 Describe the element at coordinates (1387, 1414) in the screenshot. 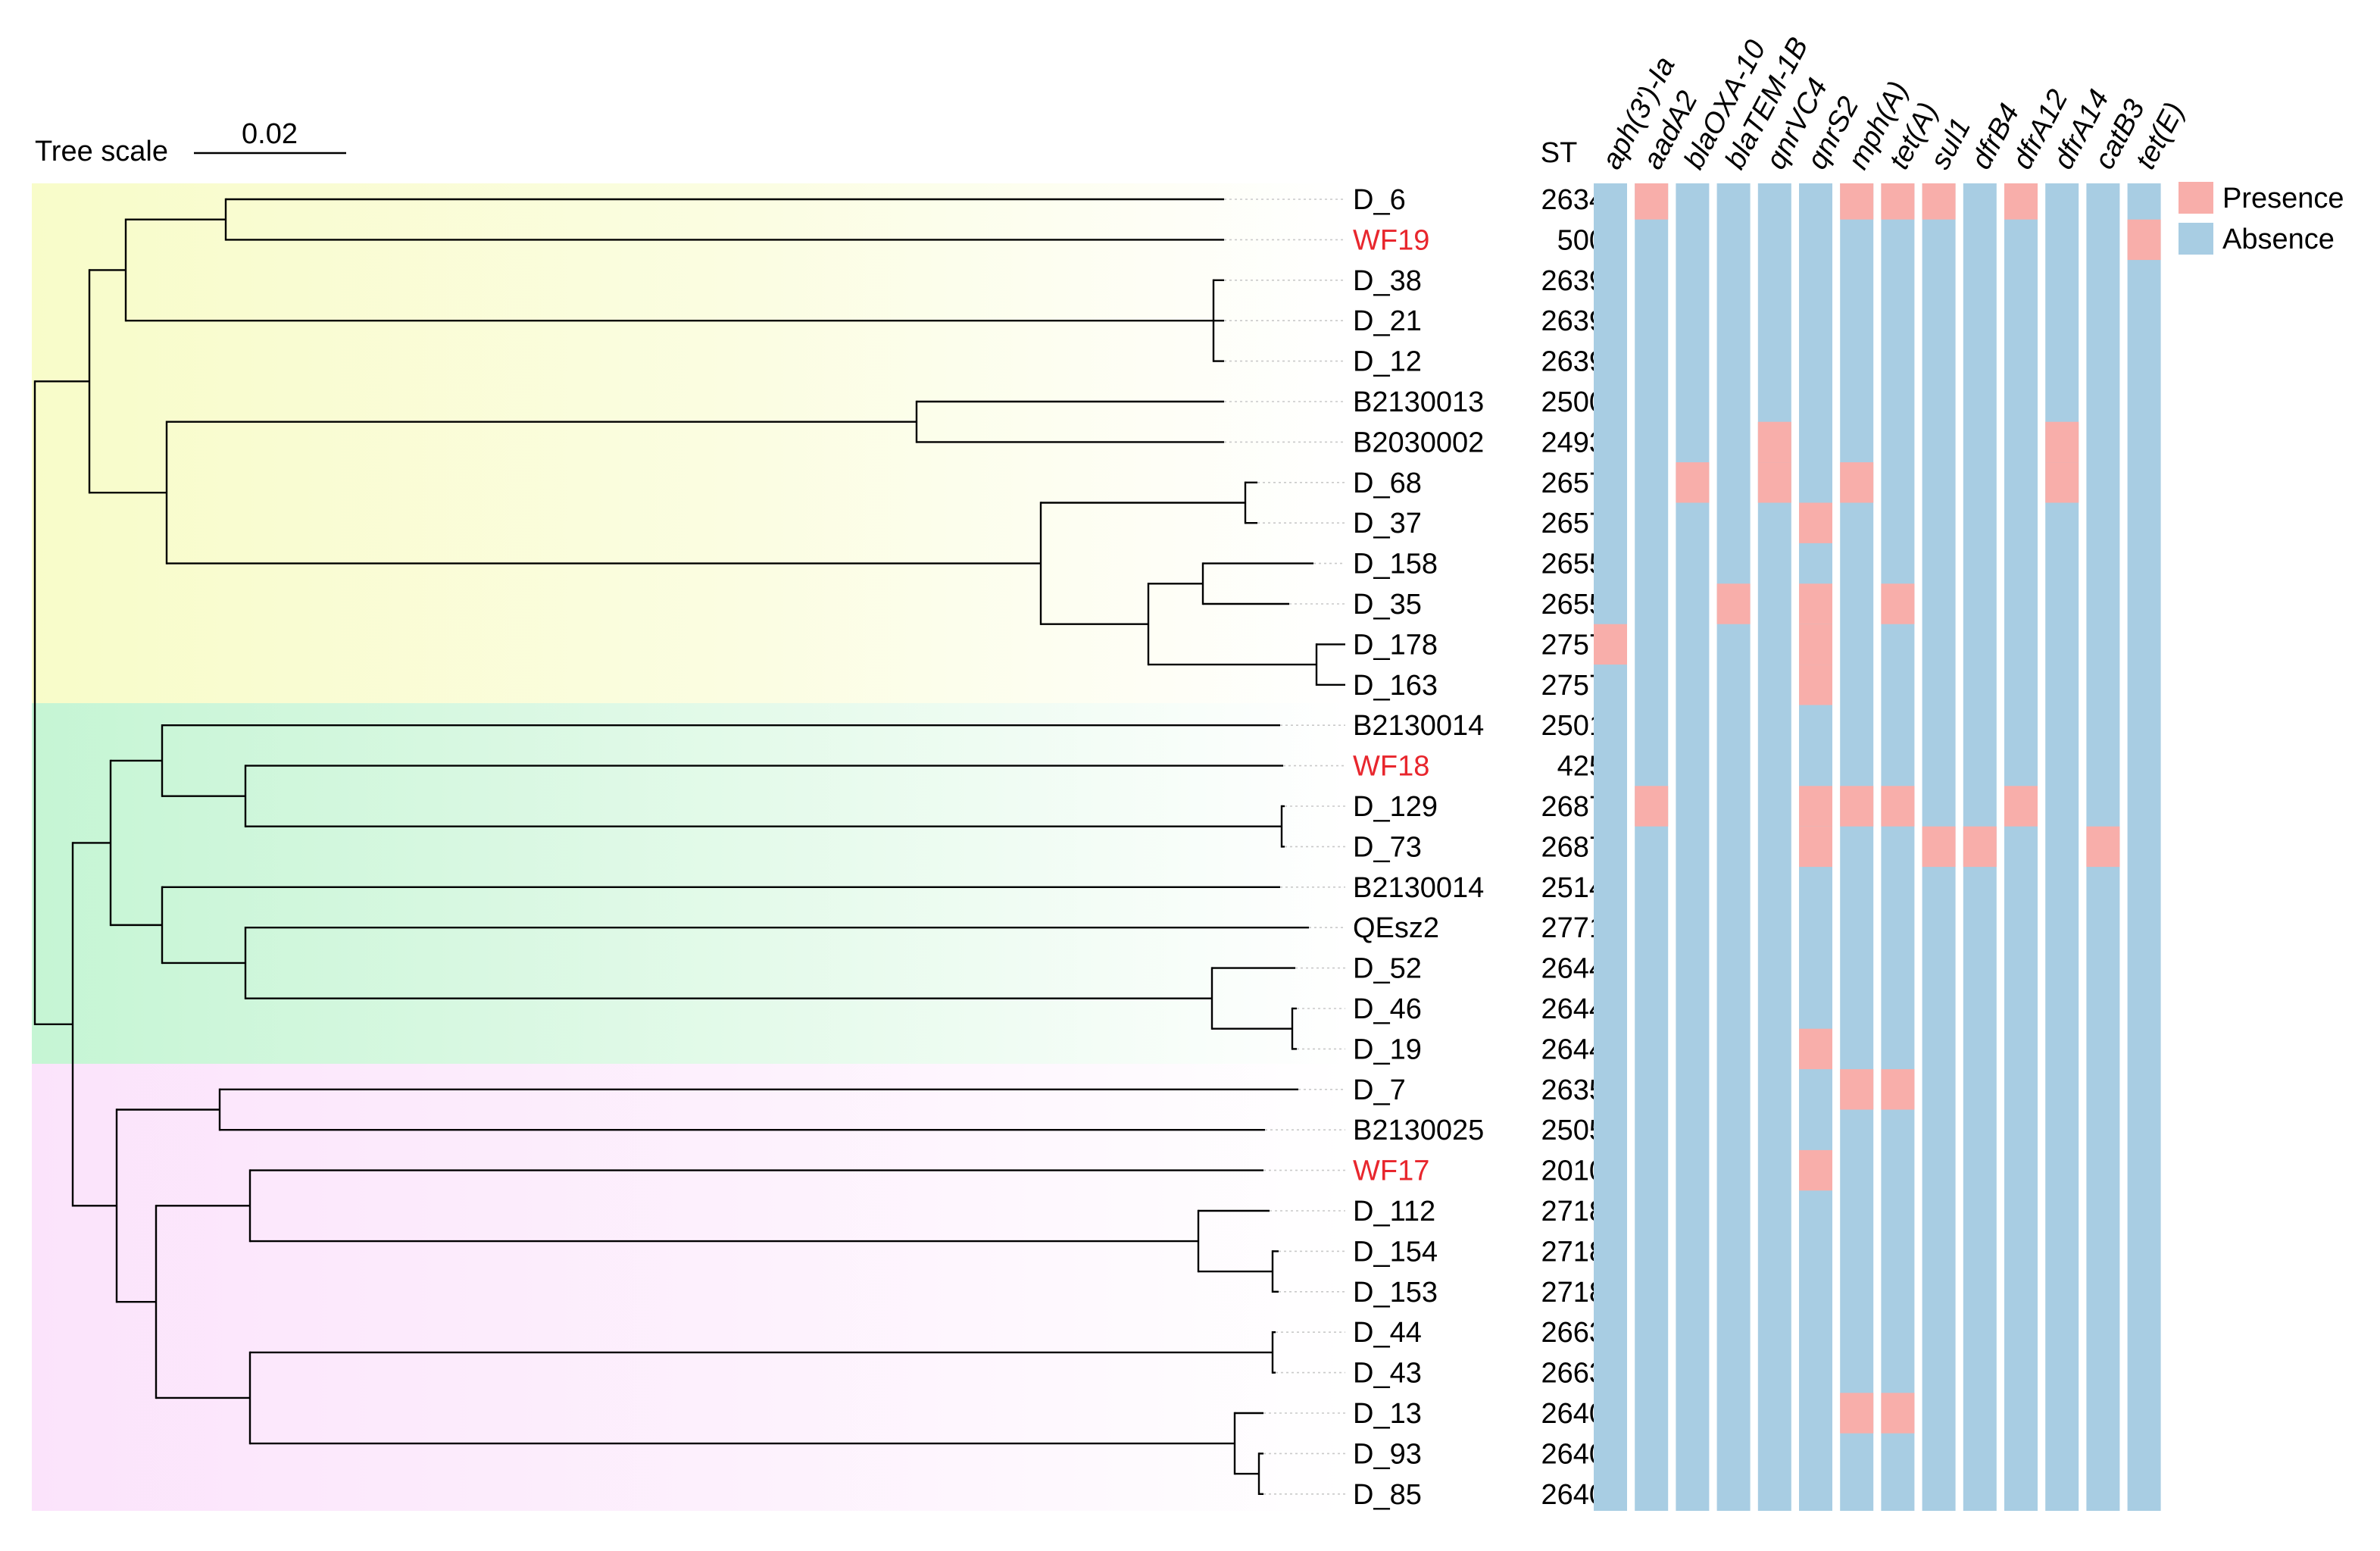

I see `taxon-label: D_13` at that location.